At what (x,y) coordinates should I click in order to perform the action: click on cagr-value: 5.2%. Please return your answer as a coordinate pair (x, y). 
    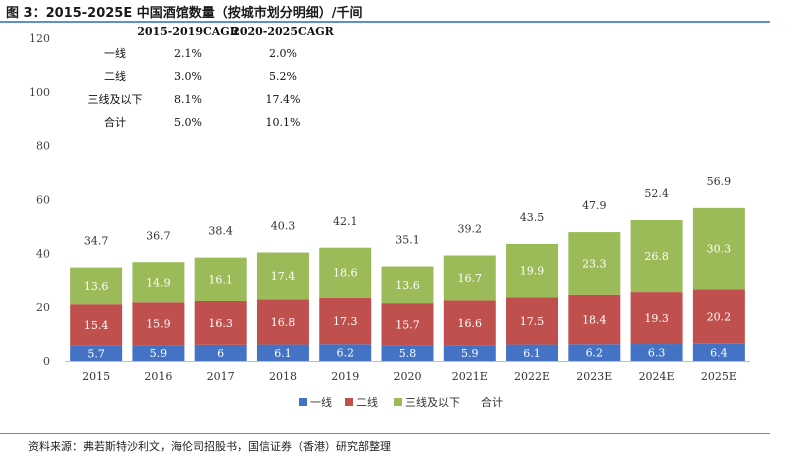
    Looking at the image, I should click on (283, 76).